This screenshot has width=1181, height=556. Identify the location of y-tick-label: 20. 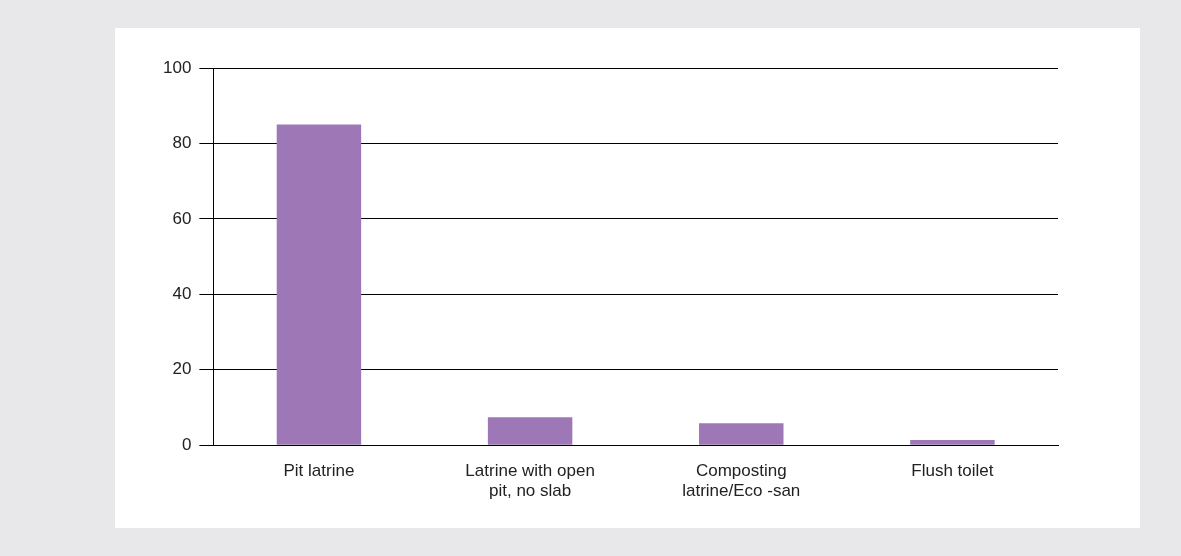
(182, 369).